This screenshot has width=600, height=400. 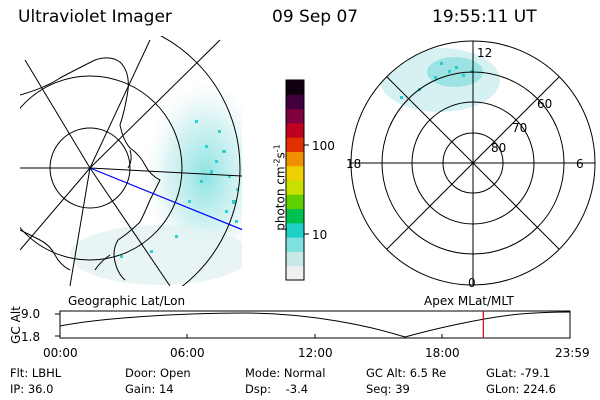 What do you see at coordinates (277, 389) in the screenshot?
I see `info-dsp: Dsp: -3.4` at bounding box center [277, 389].